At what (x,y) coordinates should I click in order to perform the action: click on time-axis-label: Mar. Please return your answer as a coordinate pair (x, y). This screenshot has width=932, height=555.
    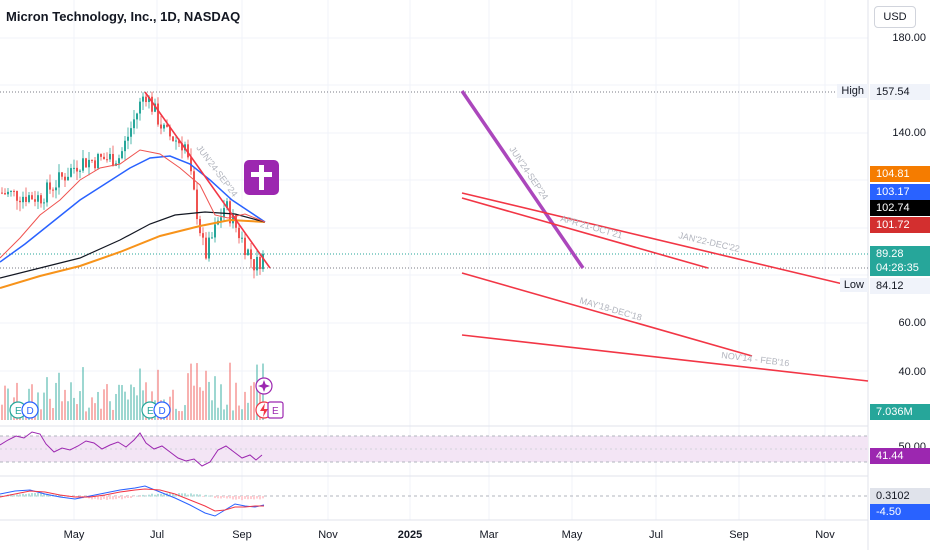
    Looking at the image, I should click on (489, 535).